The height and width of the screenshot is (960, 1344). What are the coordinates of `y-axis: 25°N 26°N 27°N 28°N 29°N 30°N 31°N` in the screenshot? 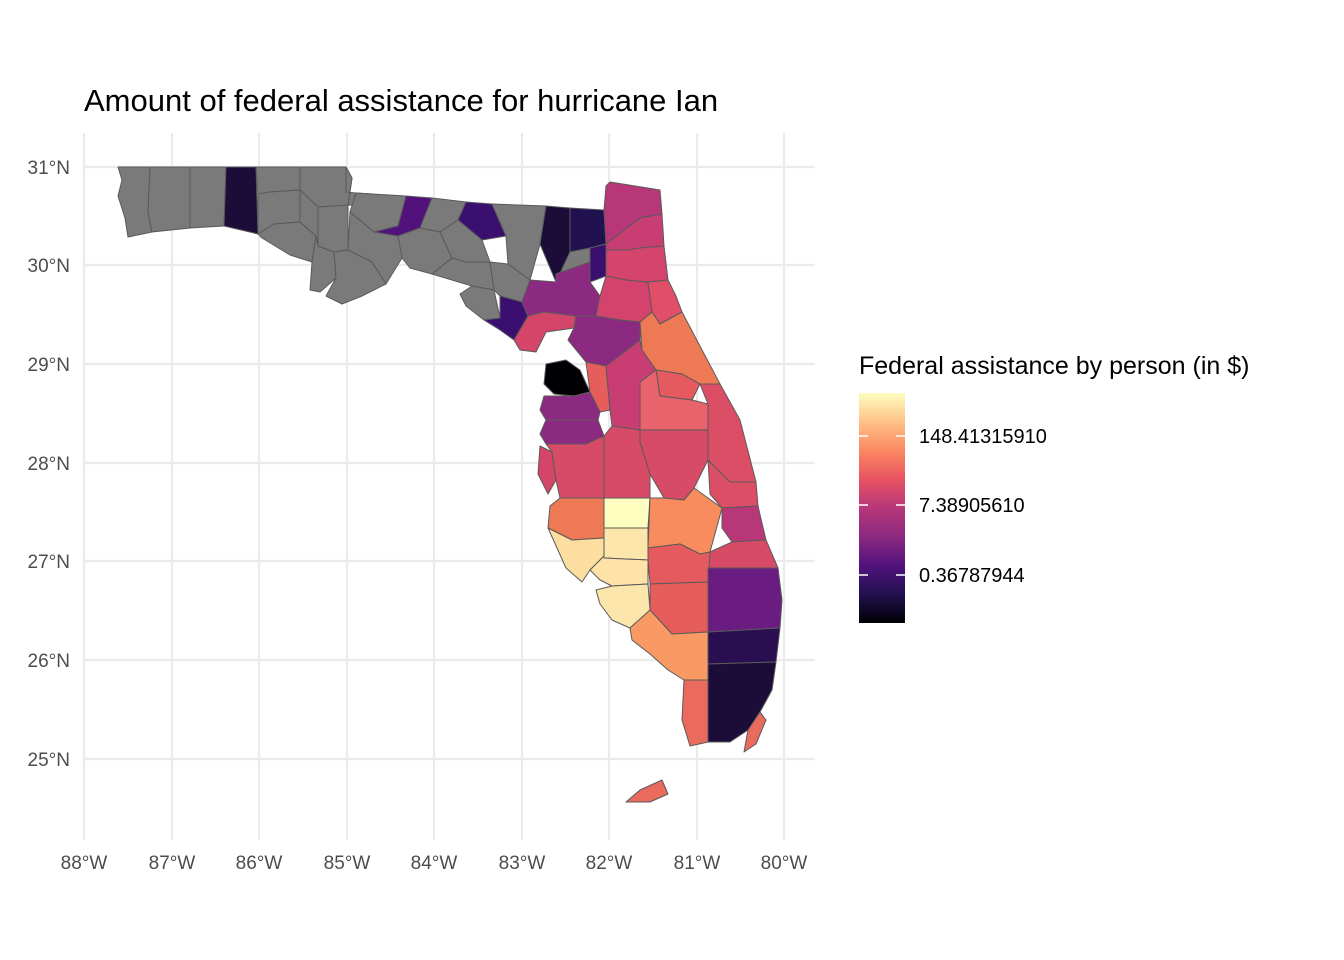 It's located at (49, 464).